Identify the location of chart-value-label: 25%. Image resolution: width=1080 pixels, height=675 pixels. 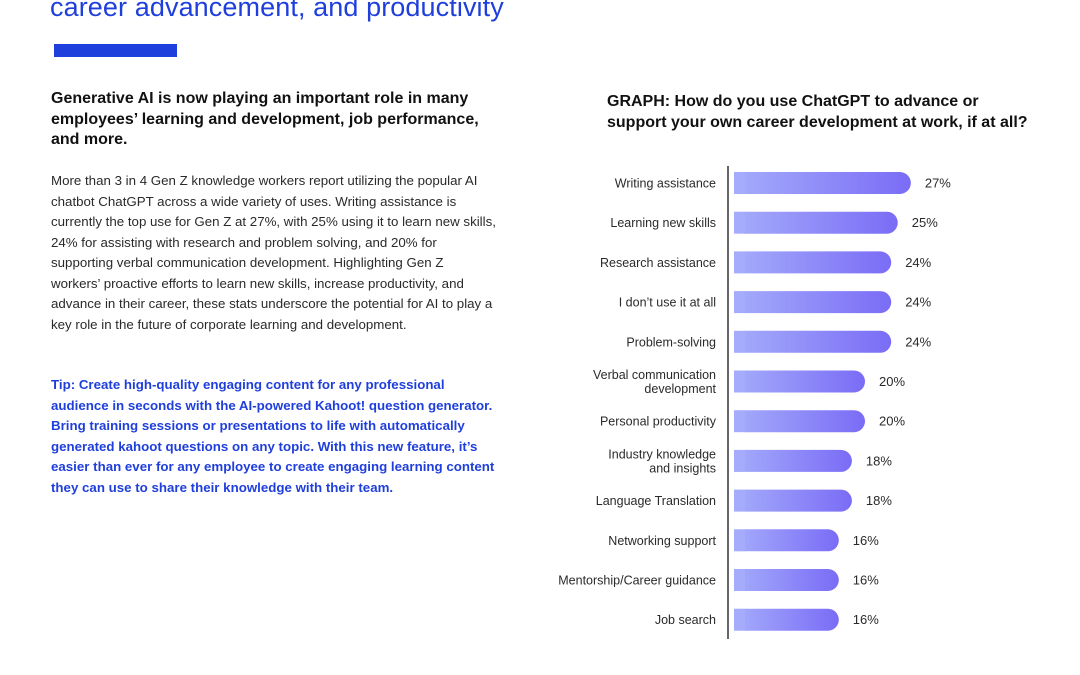
(925, 222).